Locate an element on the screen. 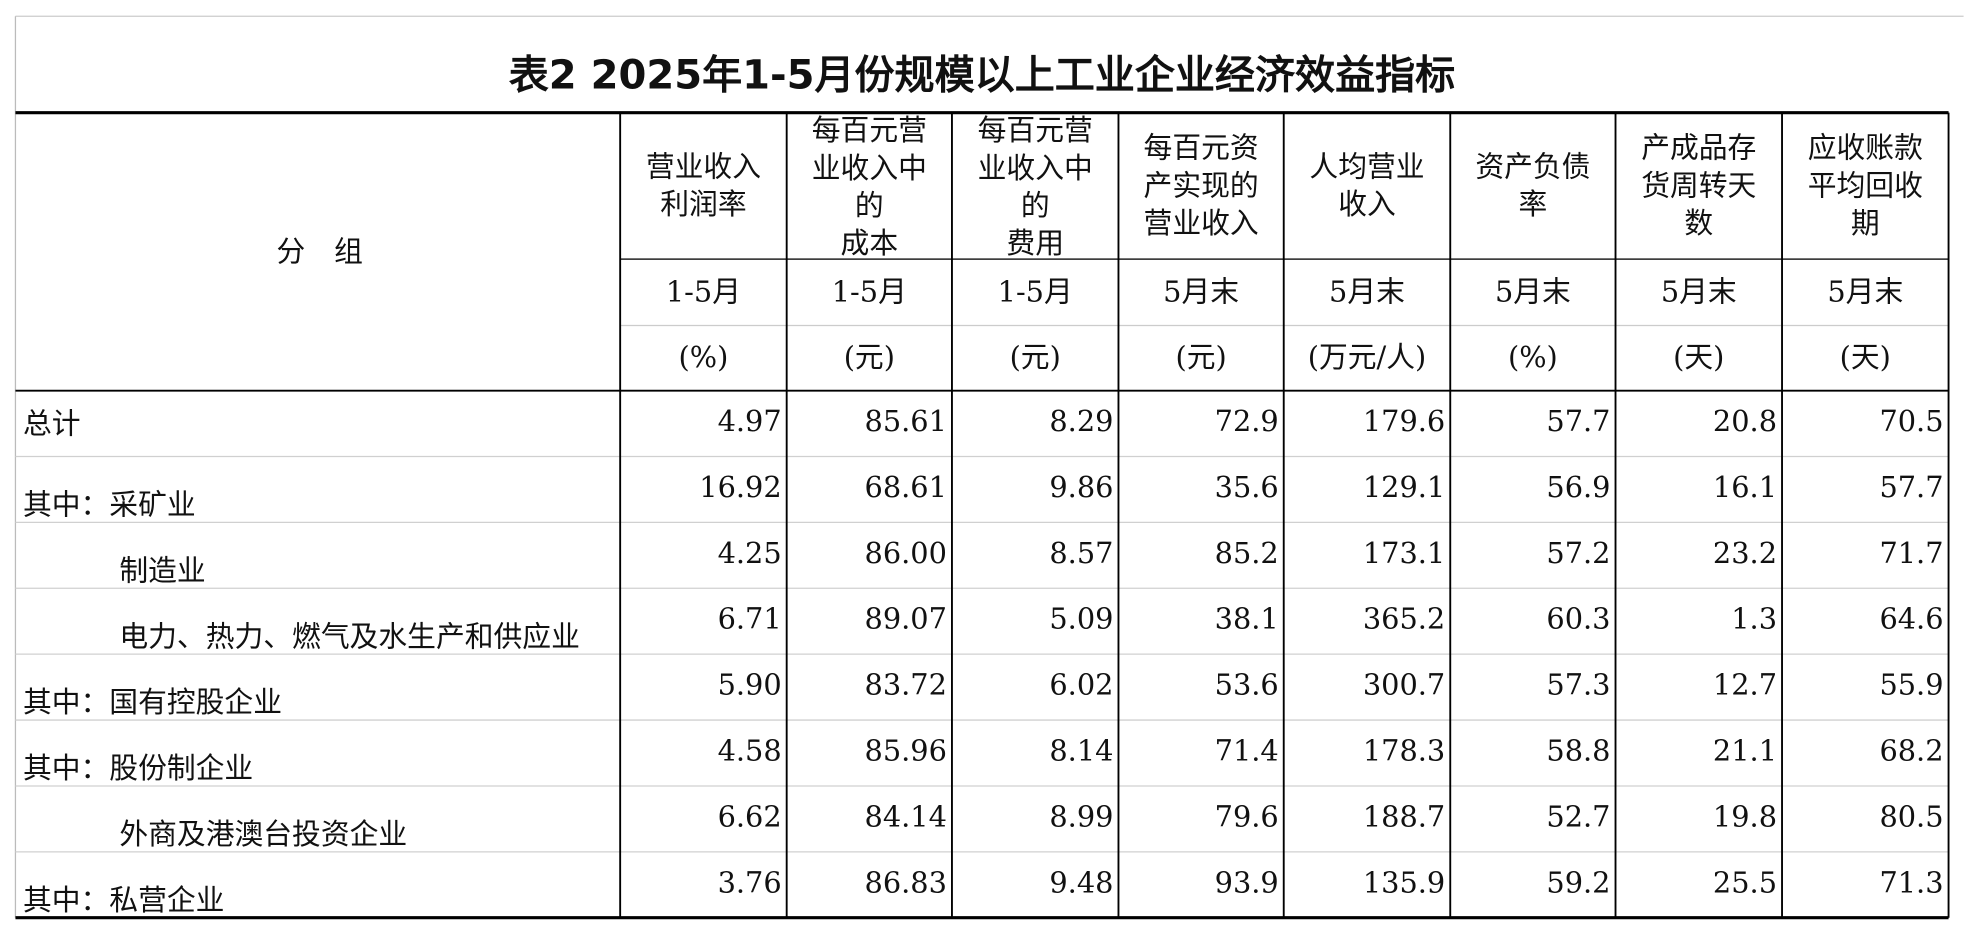 Image resolution: width=1964 pixels, height=934 pixels. cell-value: 365.2 is located at coordinates (1404, 619).